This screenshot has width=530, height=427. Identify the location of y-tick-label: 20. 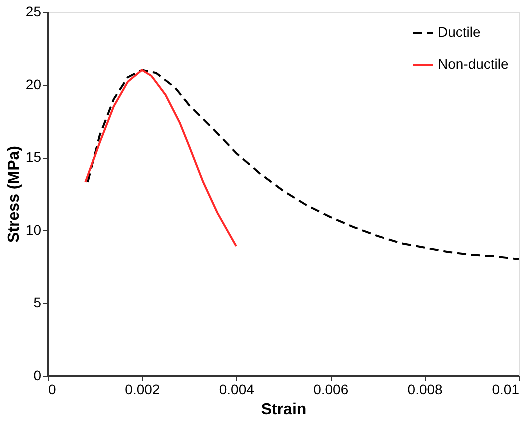
(34, 84).